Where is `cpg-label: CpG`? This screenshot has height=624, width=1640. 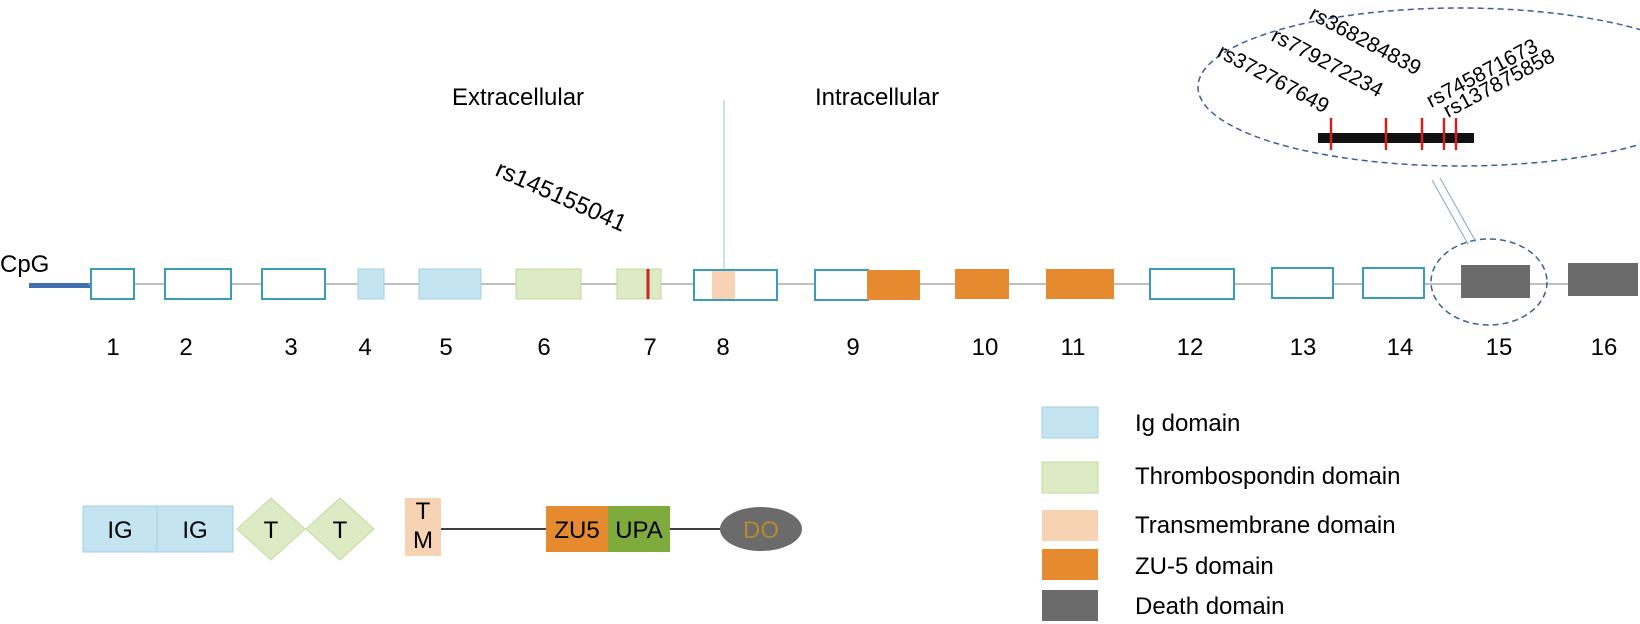 cpg-label: CpG is located at coordinates (24, 264).